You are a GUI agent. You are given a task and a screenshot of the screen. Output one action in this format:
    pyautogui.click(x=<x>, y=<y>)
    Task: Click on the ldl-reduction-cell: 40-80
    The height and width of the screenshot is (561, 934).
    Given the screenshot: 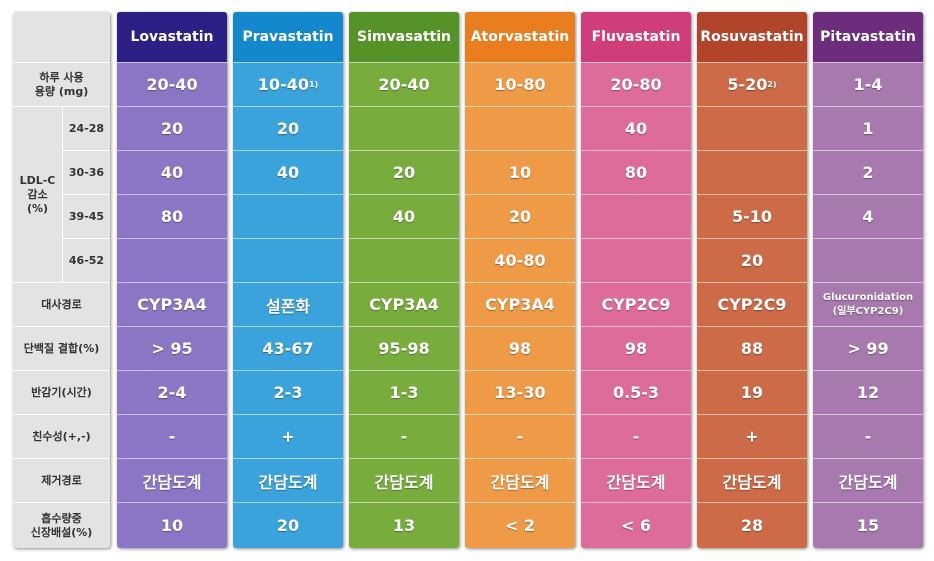 What is the action you would take?
    pyautogui.click(x=520, y=260)
    